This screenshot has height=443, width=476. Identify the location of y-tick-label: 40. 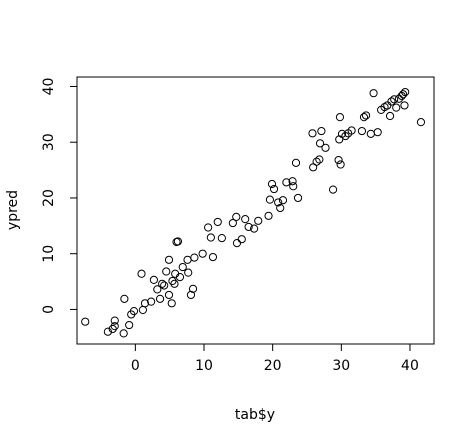
(49, 87).